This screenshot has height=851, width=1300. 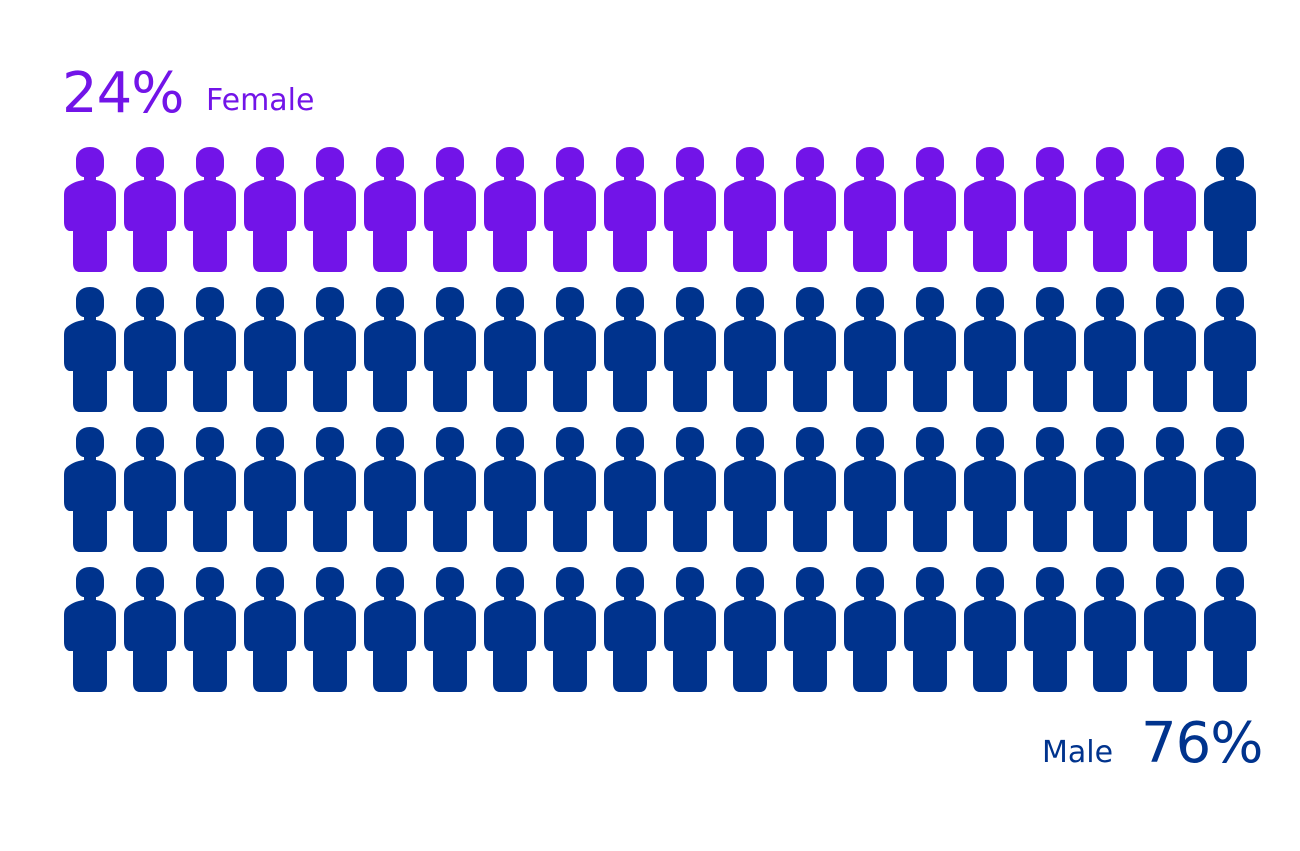 What do you see at coordinates (1078, 752) in the screenshot?
I see `male-label: Male` at bounding box center [1078, 752].